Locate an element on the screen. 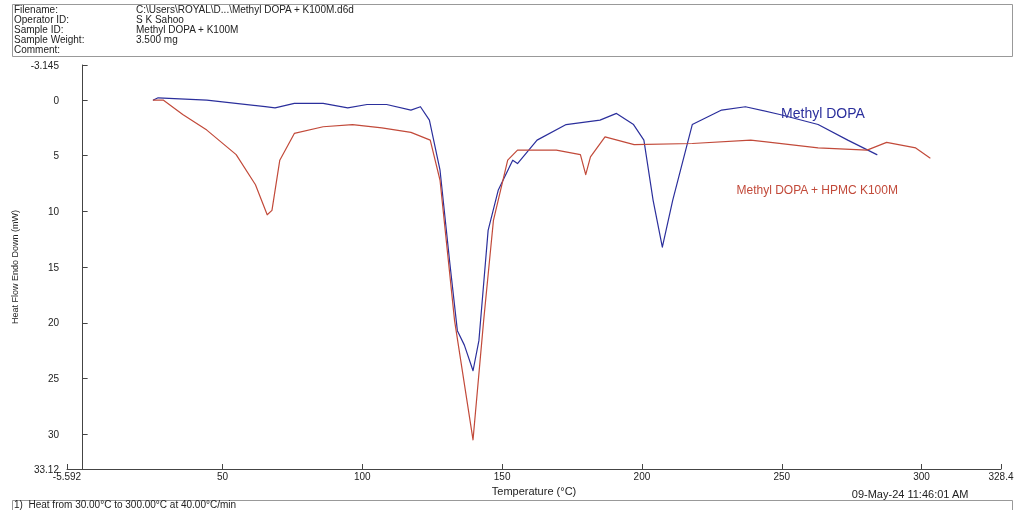  text: 3.500 mg is located at coordinates (157, 39).